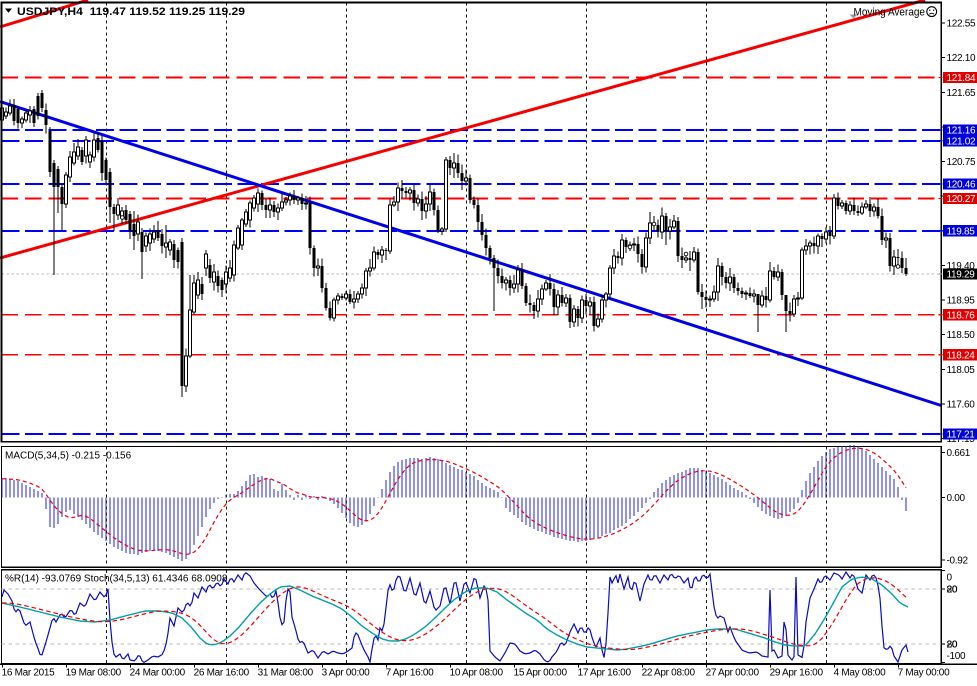 The image size is (977, 686). I want to click on svg-text: -100, so click(957, 656).